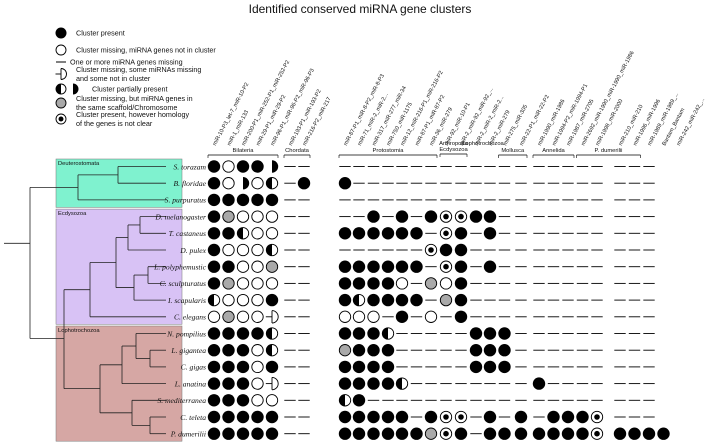 Image resolution: width=720 pixels, height=447 pixels. What do you see at coordinates (79, 164) in the screenshot?
I see `clade-label: Deuterostomata` at bounding box center [79, 164].